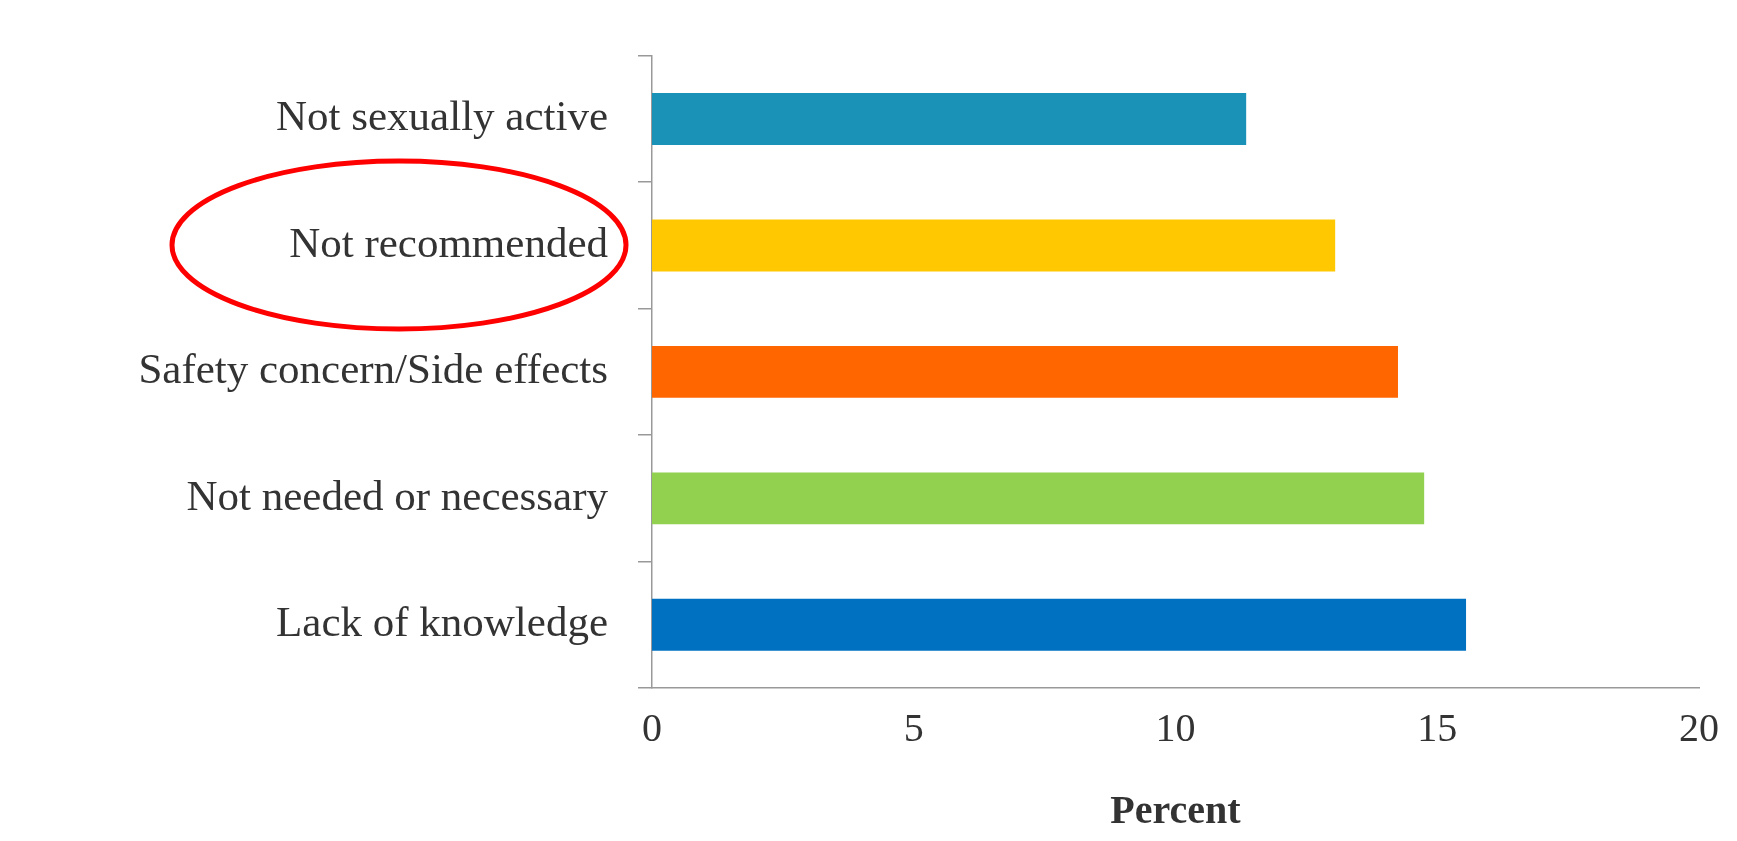 This screenshot has height=841, width=1737. What do you see at coordinates (442, 622) in the screenshot?
I see `y-tick-label: Lack of knowledge` at bounding box center [442, 622].